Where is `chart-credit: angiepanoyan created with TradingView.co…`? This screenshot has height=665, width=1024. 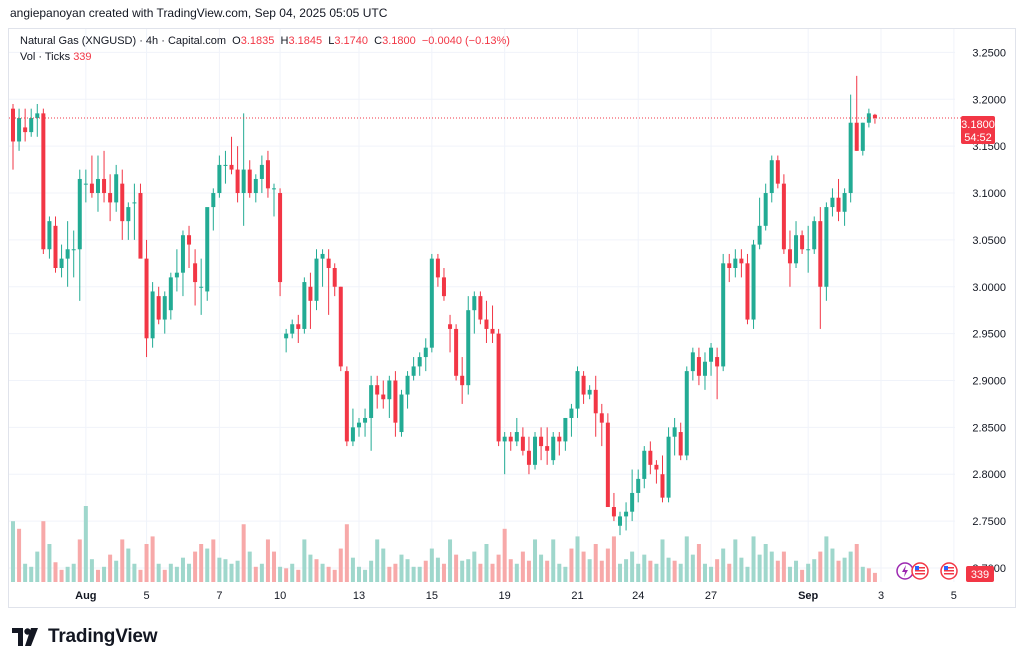
chart-credit: angiepanoyan created with TradingView.co… is located at coordinates (199, 13).